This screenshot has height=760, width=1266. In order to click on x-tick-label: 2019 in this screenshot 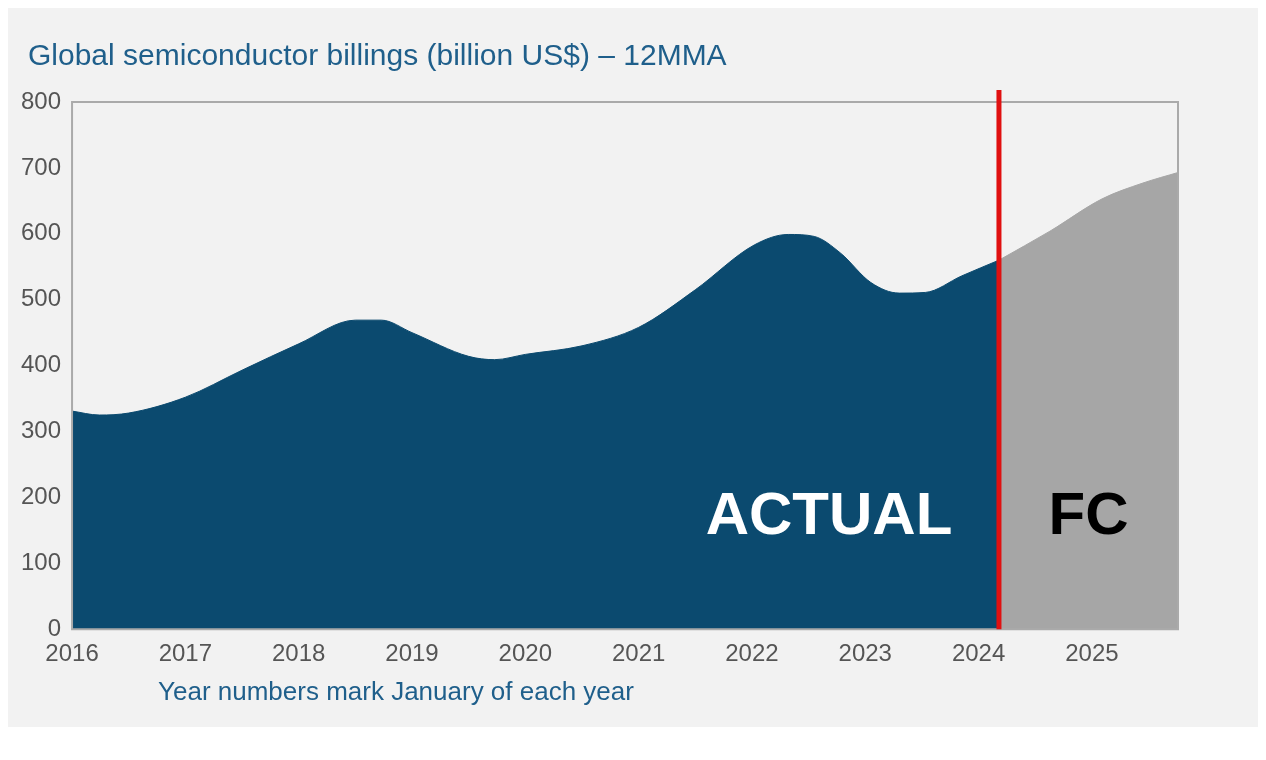, I will do `click(412, 653)`.